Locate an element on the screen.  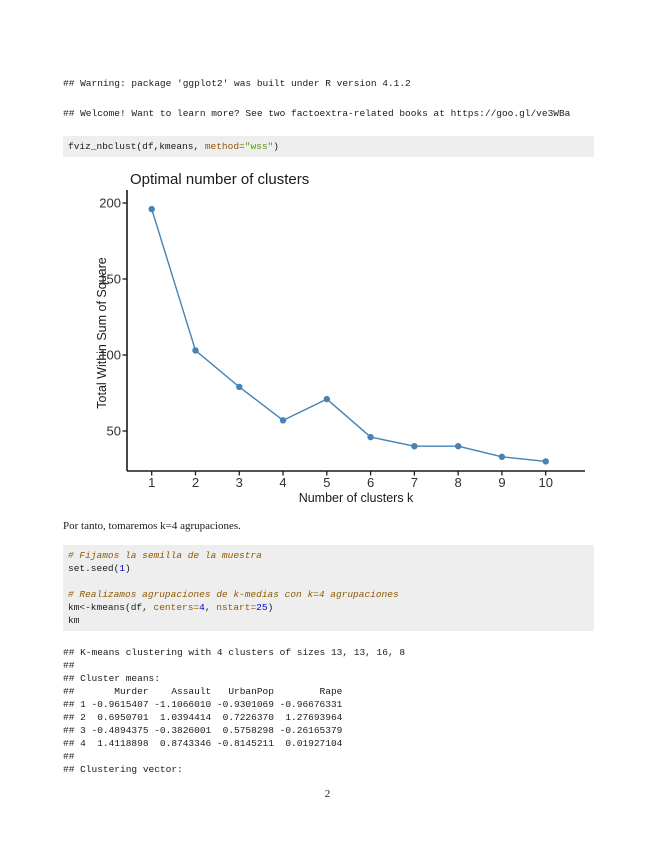
x-tick-label: 3 is located at coordinates (239, 482).